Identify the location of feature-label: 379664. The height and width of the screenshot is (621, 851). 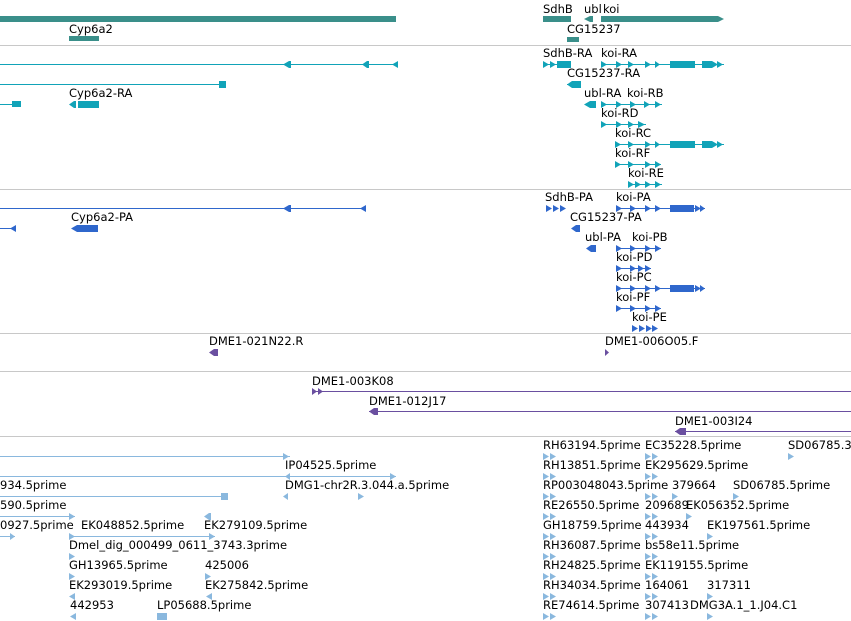
(694, 485).